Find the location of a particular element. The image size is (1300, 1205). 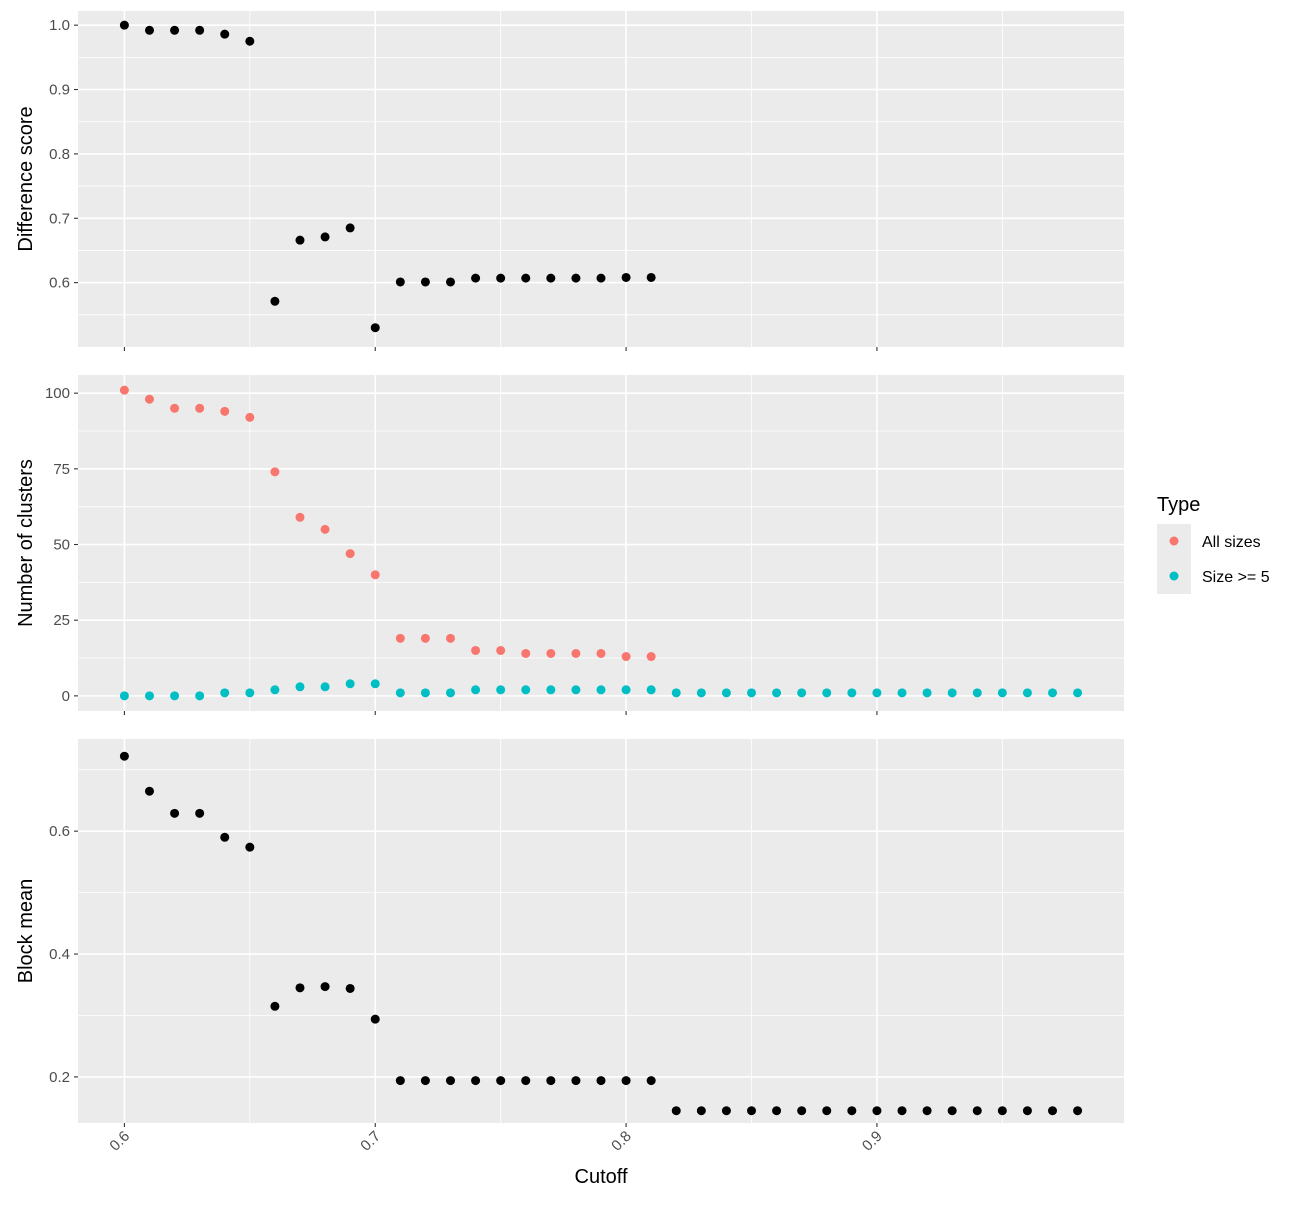

y-tick-label: 1.0 is located at coordinates (59, 25).